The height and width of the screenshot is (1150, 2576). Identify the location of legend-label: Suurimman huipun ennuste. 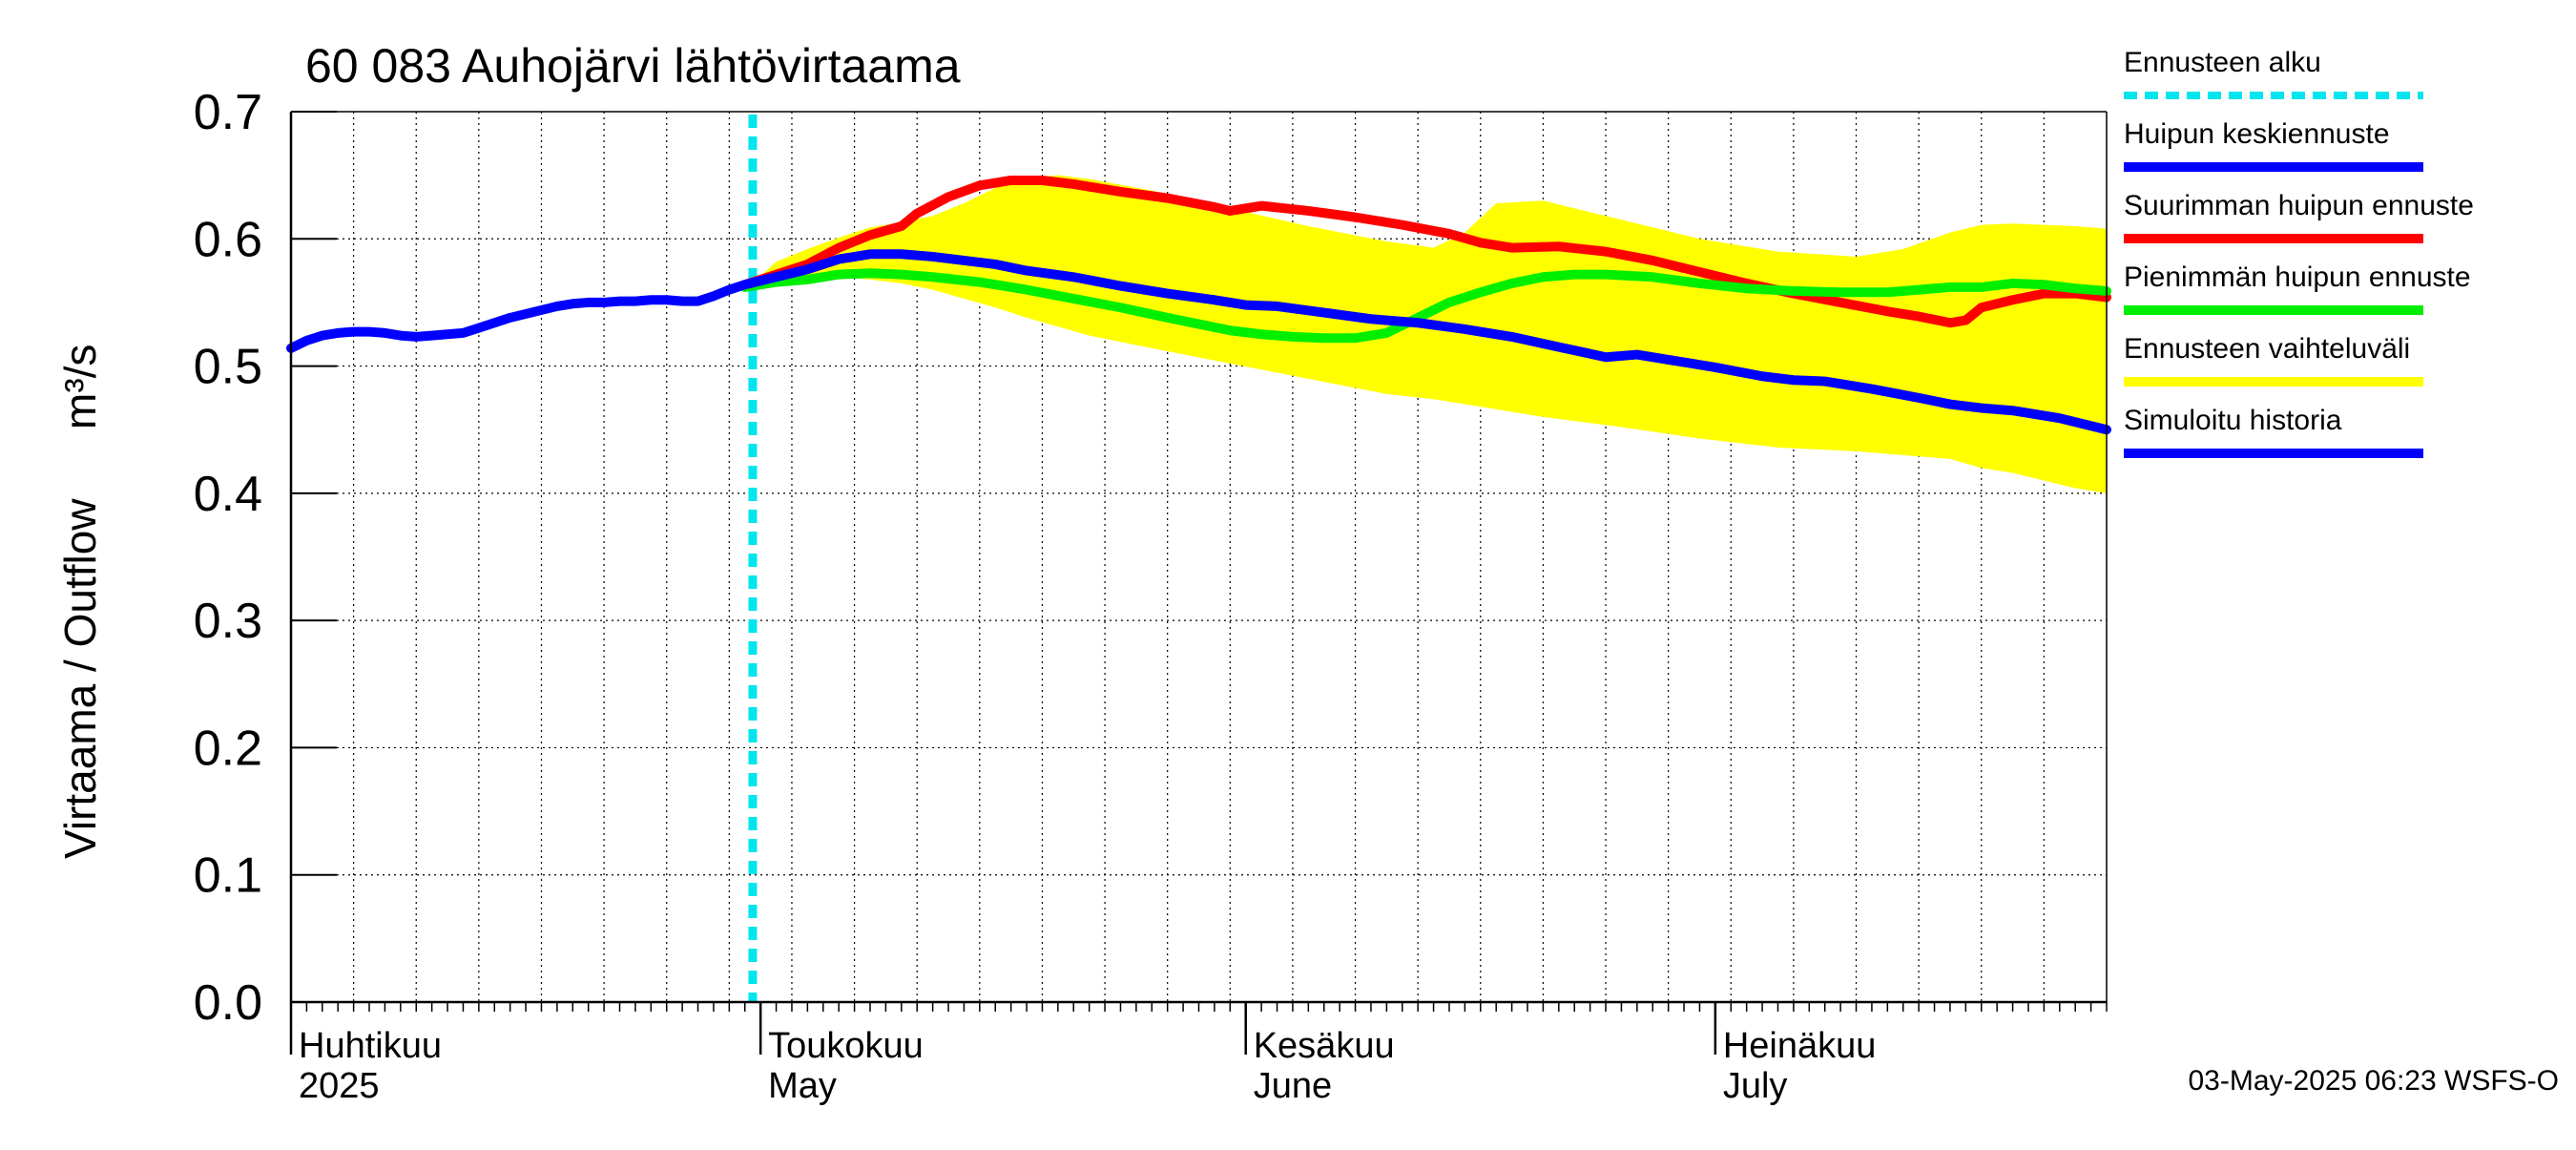
(2299, 205).